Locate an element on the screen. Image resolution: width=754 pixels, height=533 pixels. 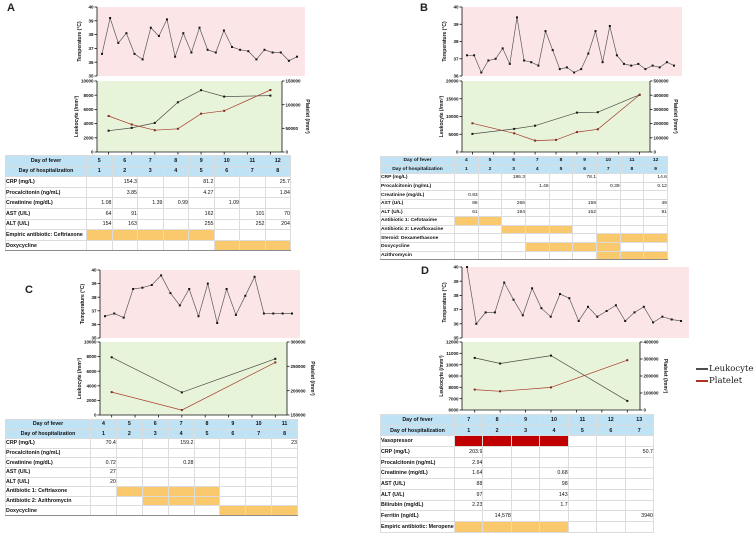
row-label: Creatinine (mg/dL) is located at coordinates (417, 195).